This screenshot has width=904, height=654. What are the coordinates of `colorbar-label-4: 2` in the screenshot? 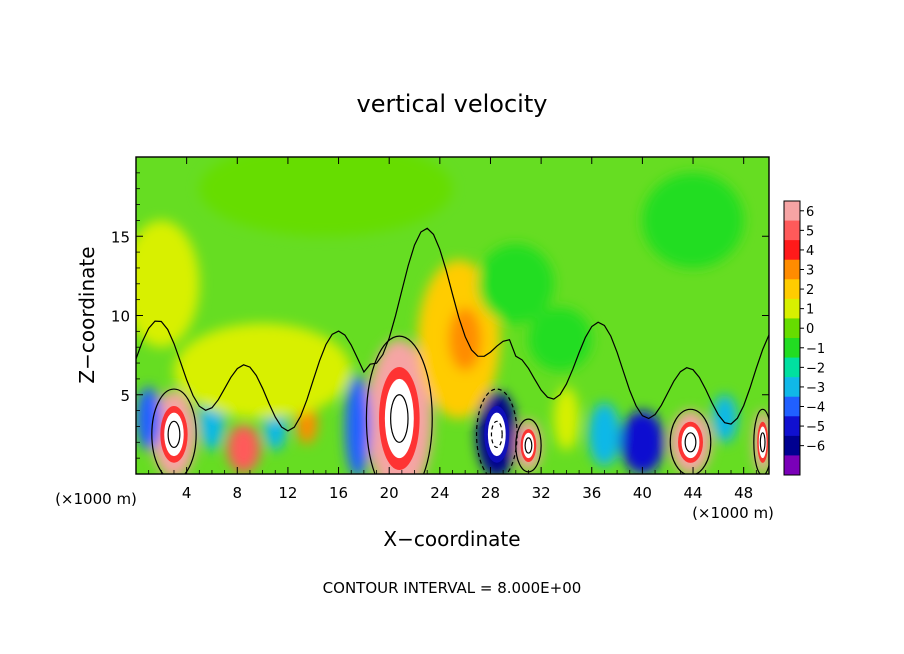 It's located at (810, 290).